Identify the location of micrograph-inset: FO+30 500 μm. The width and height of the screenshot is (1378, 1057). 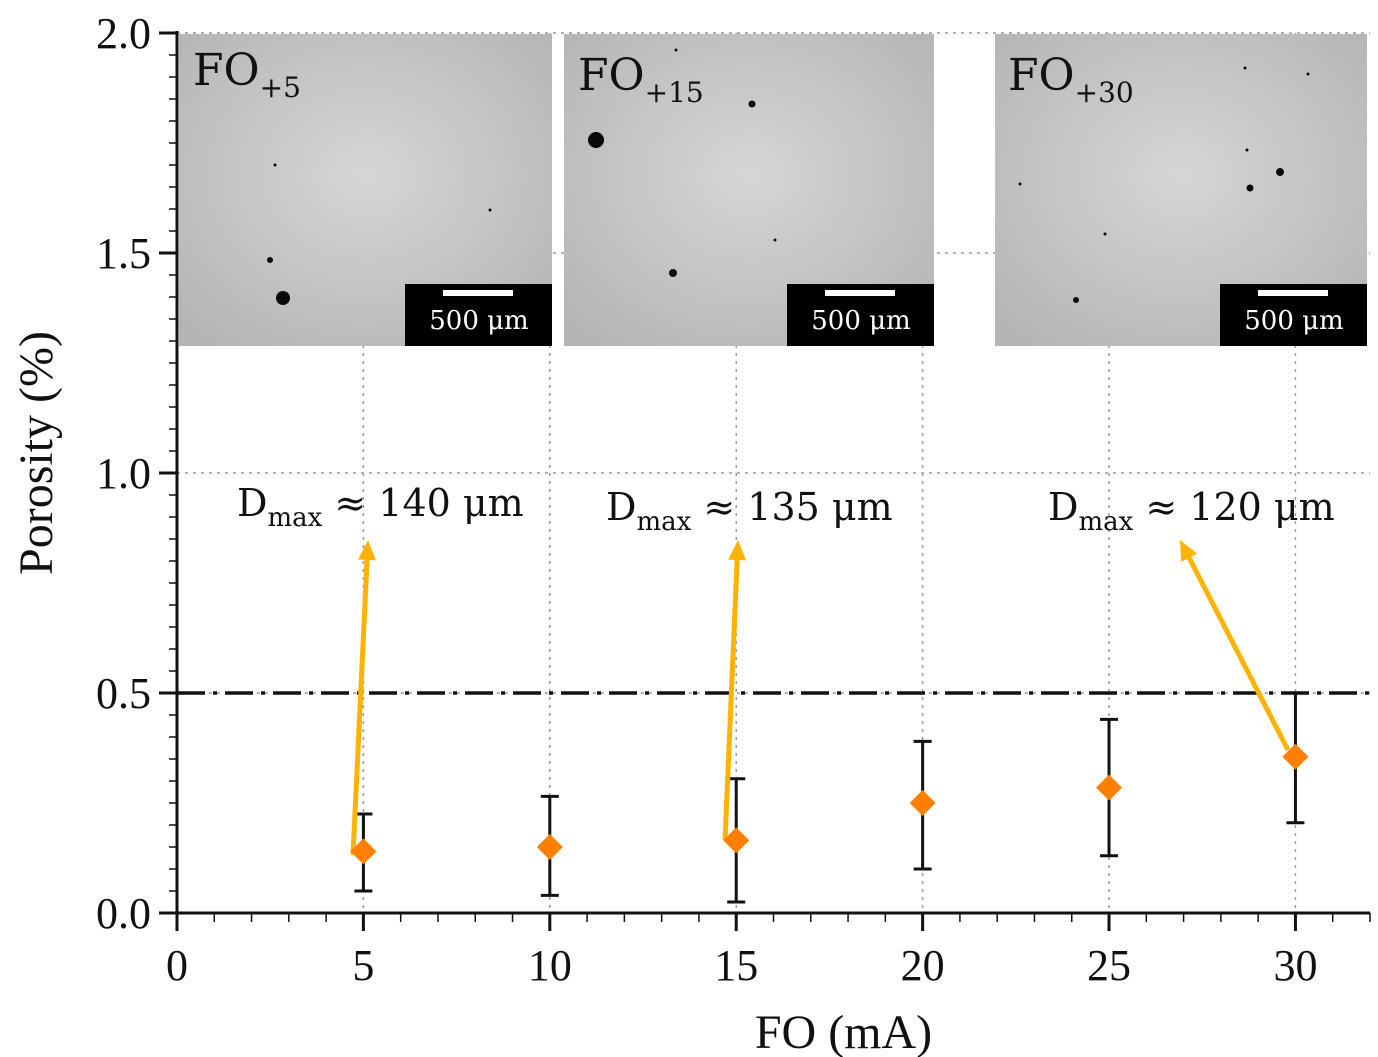
(1181, 190).